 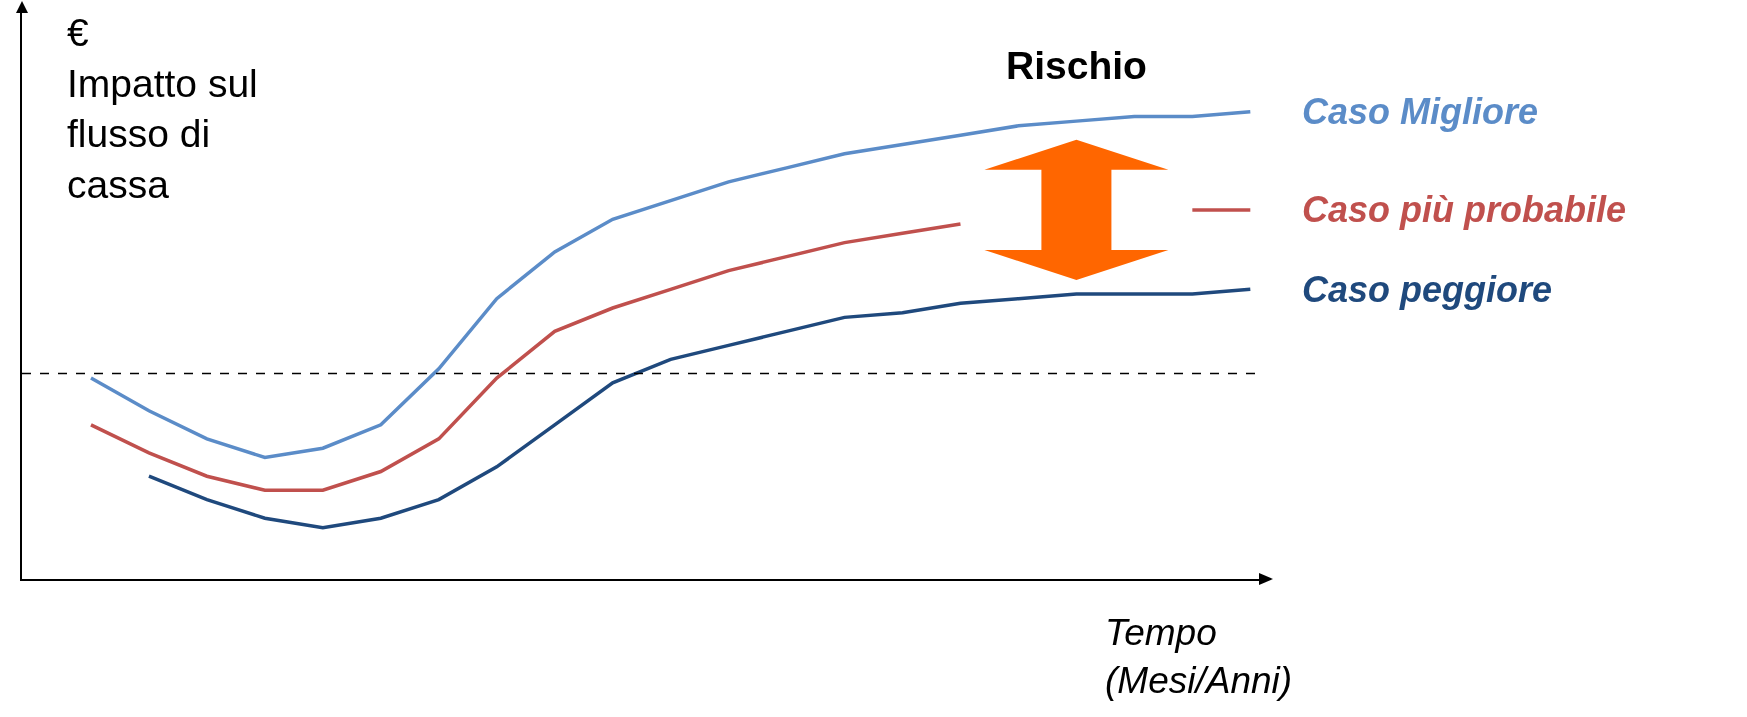 I want to click on series-label: Caso peggiore, so click(x=1427, y=289).